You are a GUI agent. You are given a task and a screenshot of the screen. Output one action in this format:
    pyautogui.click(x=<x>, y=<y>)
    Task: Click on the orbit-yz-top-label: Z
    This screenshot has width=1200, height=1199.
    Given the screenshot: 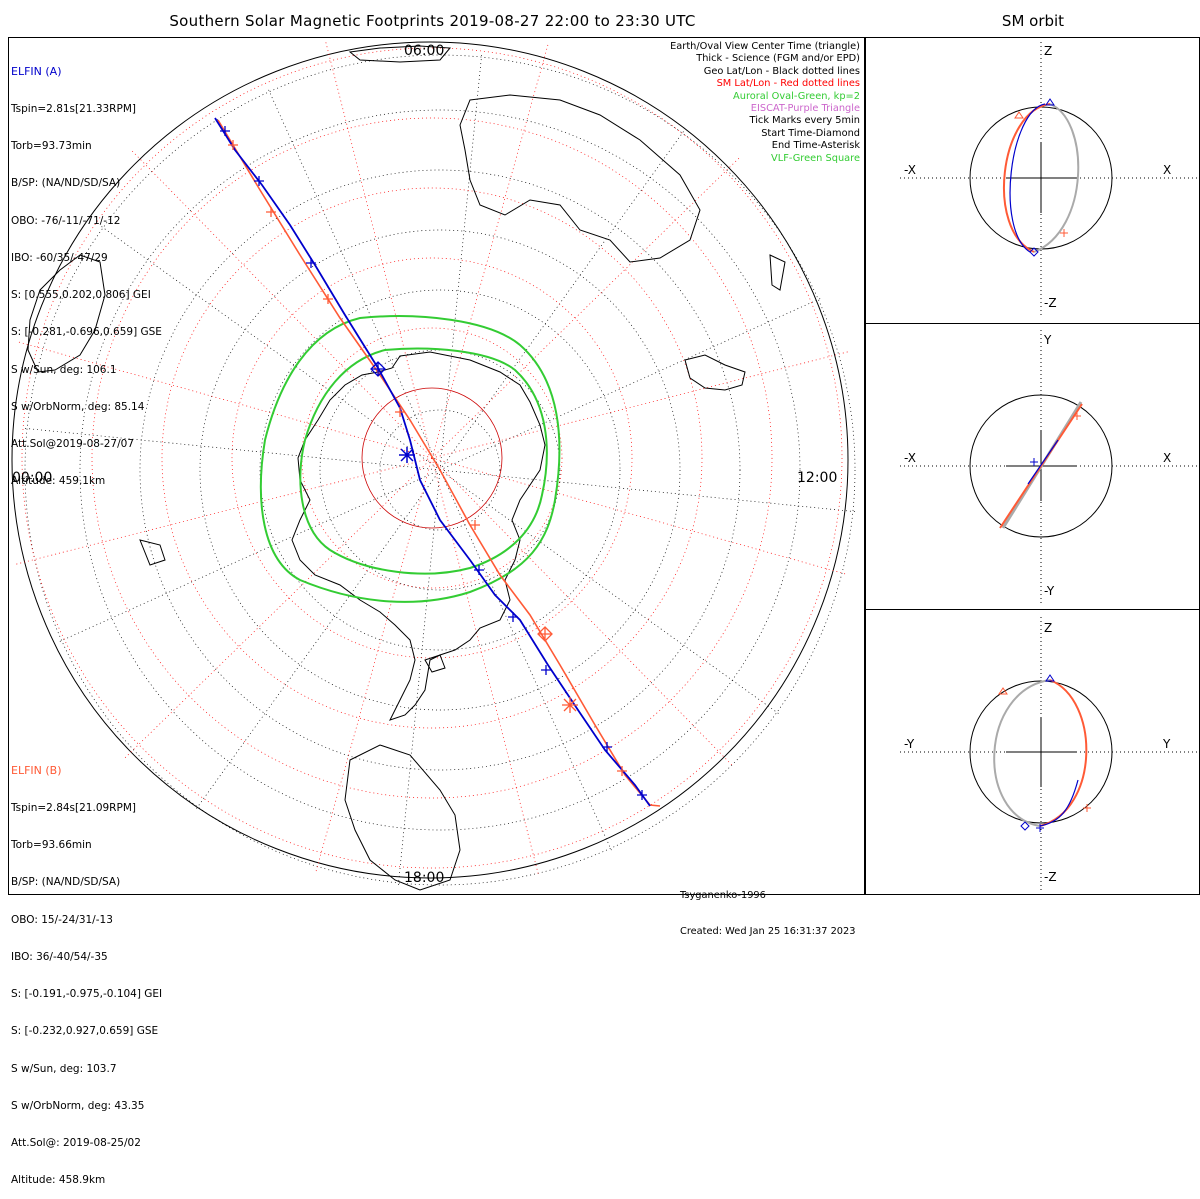 What is the action you would take?
    pyautogui.click(x=1048, y=628)
    